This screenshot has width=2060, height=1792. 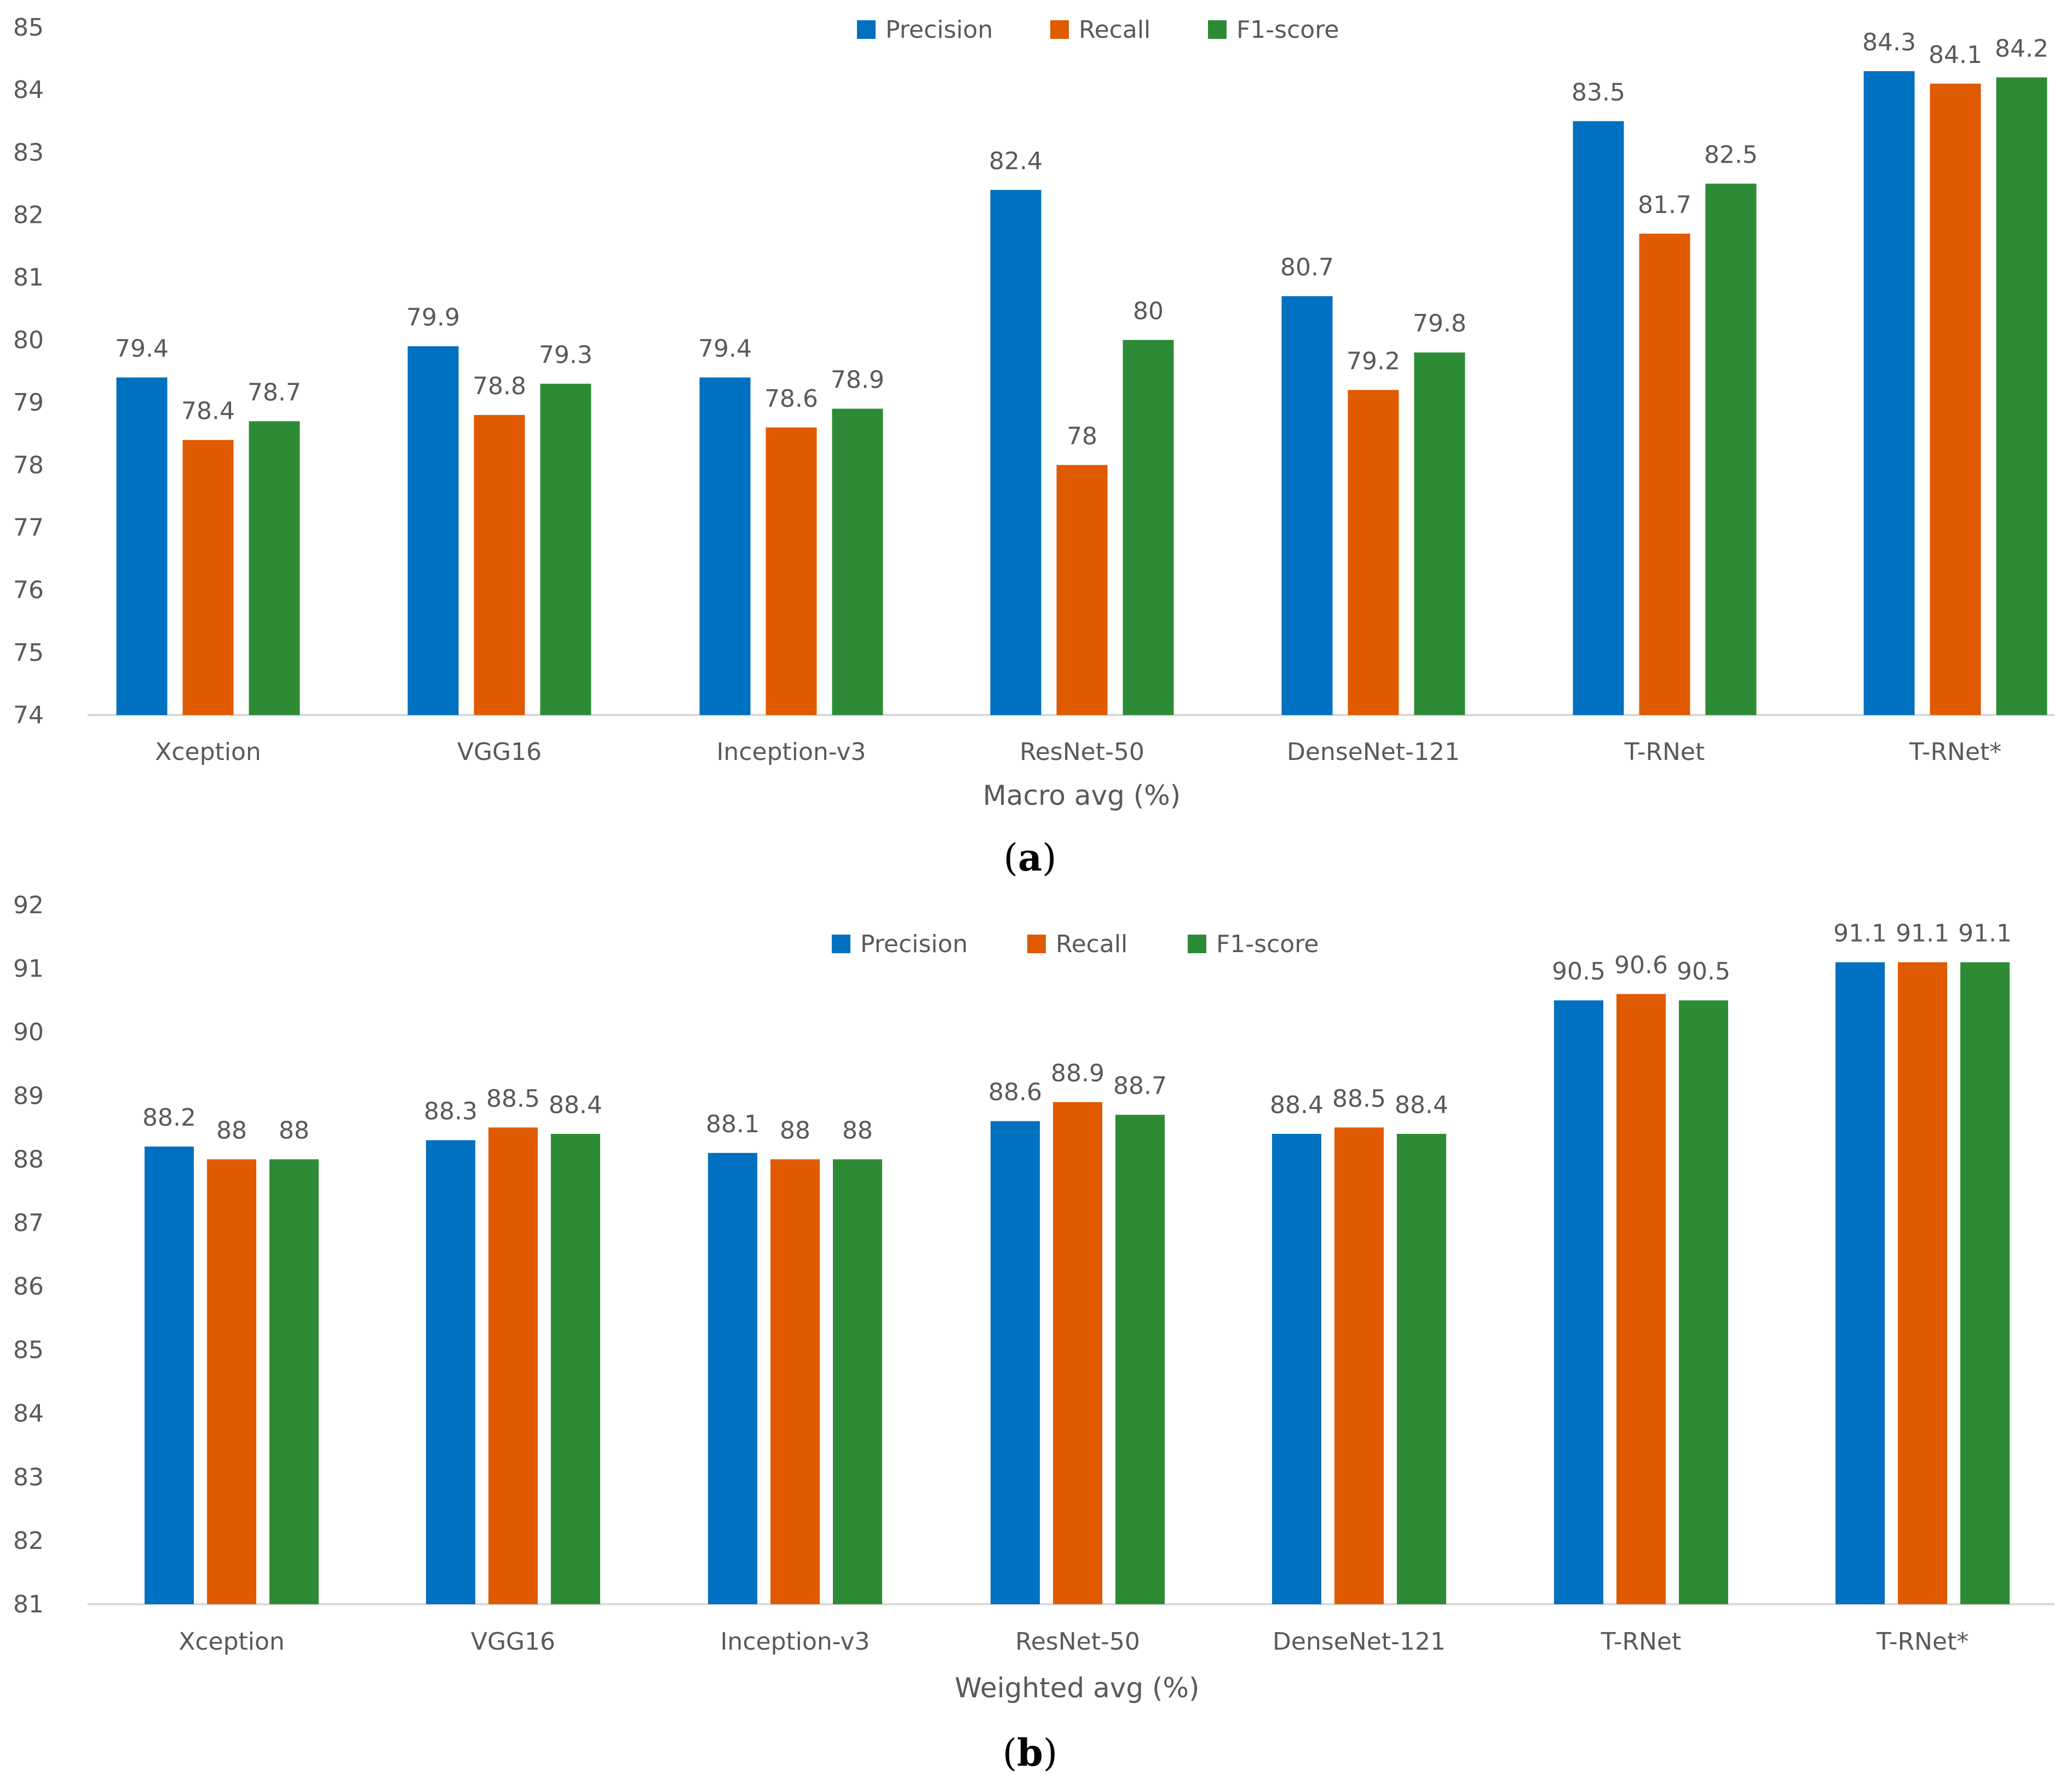 What do you see at coordinates (1641, 1642) in the screenshot?
I see `x-tick-label: T-RNet` at bounding box center [1641, 1642].